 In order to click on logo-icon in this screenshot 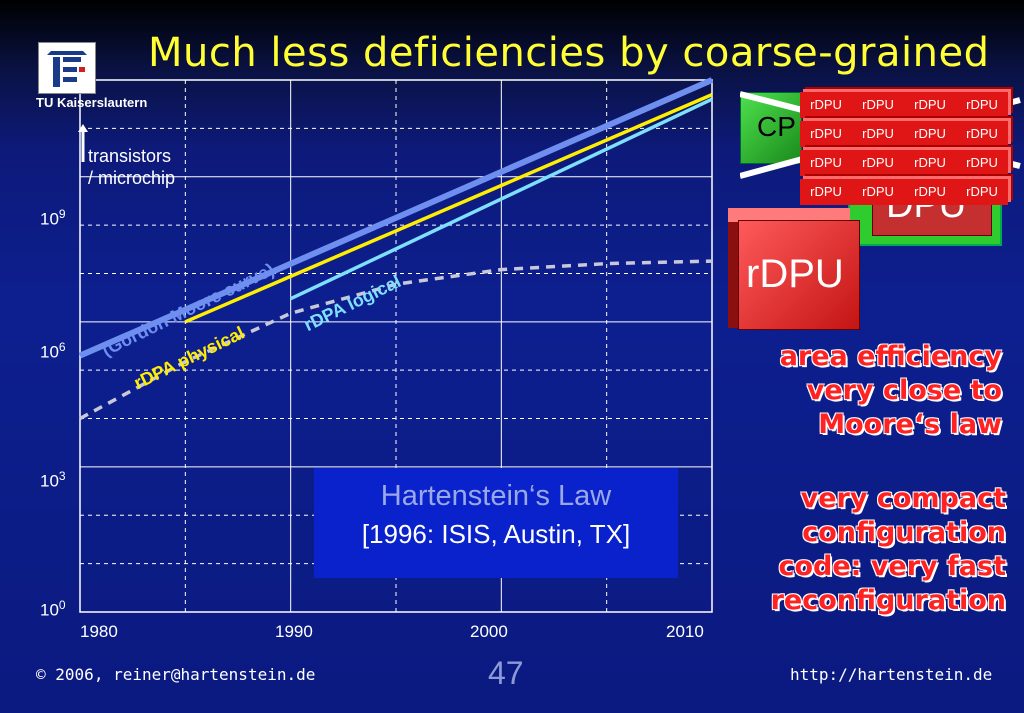, I will do `click(67, 69)`.